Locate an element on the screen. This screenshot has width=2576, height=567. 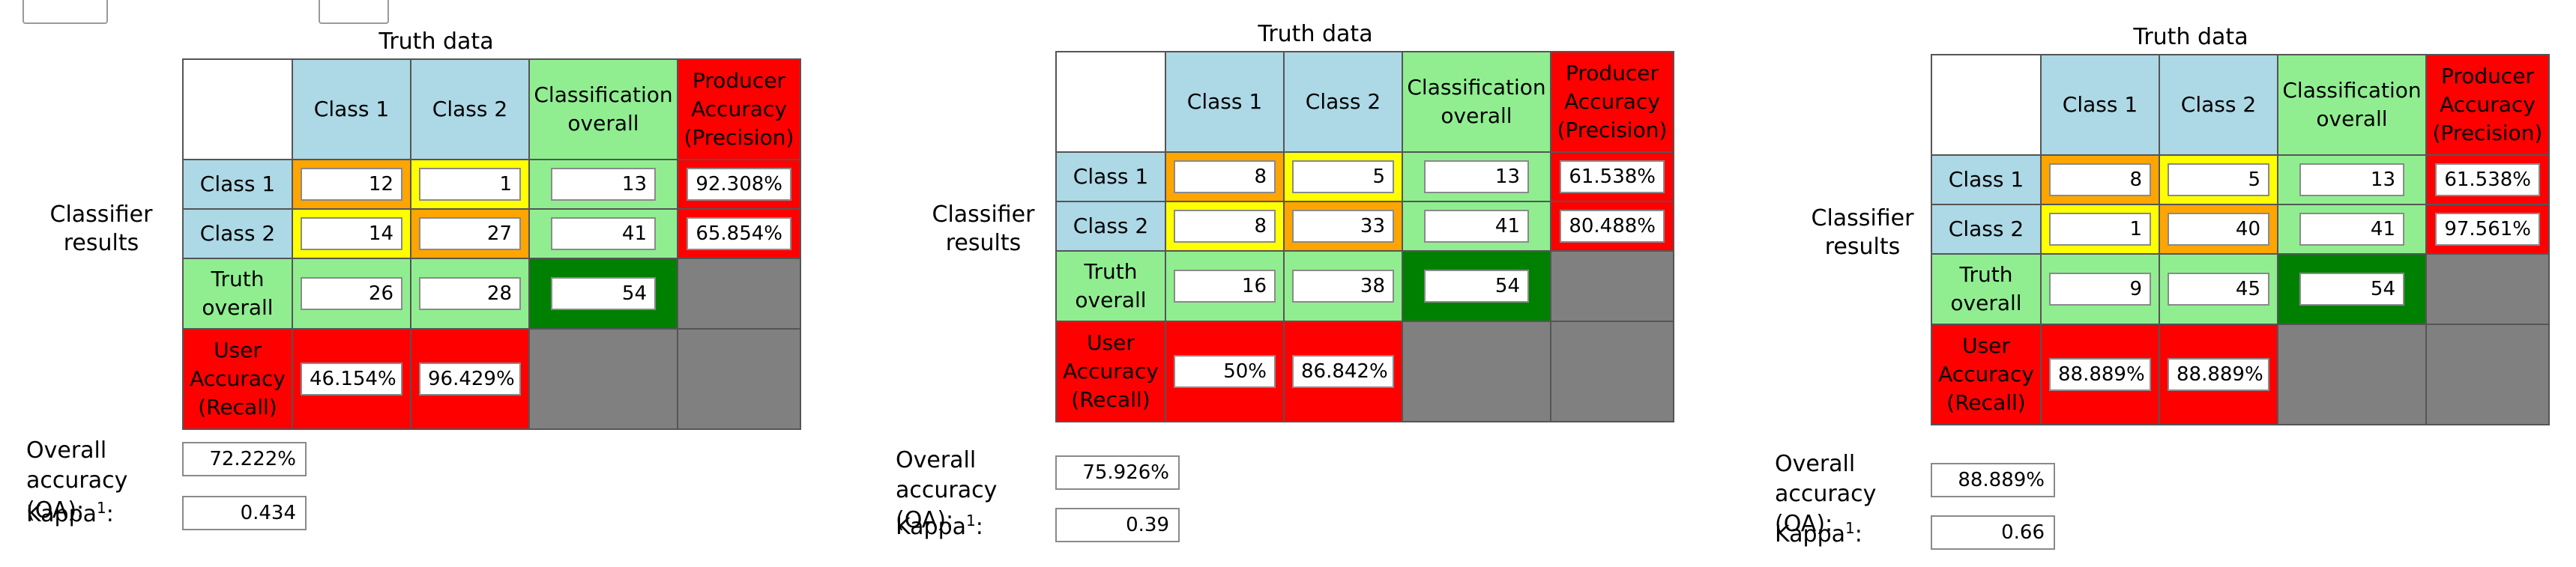
cell-r2-total: 41 is located at coordinates (603, 234).